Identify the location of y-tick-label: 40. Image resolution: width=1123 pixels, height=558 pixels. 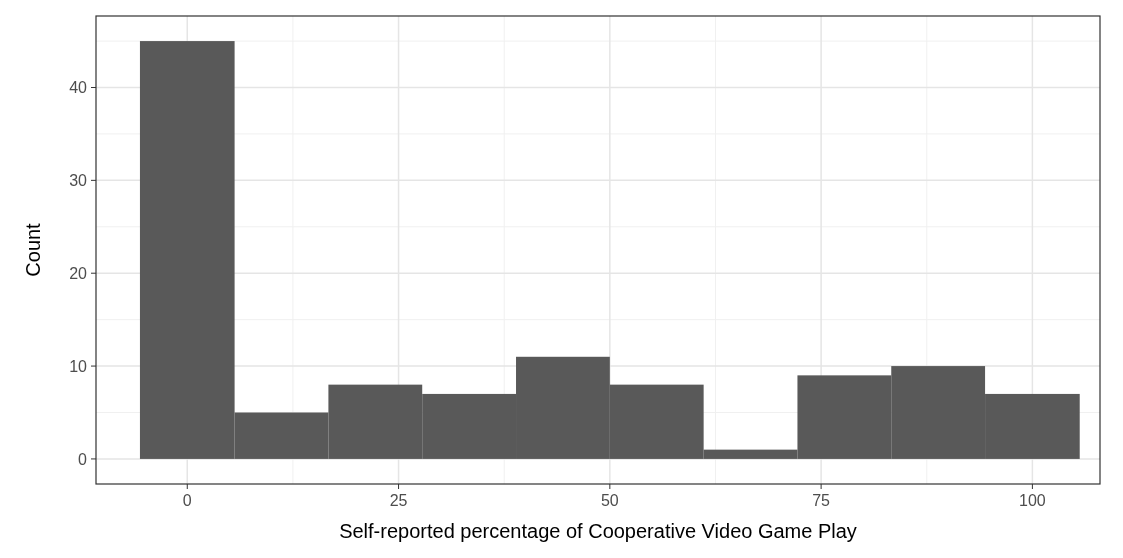
(78, 88).